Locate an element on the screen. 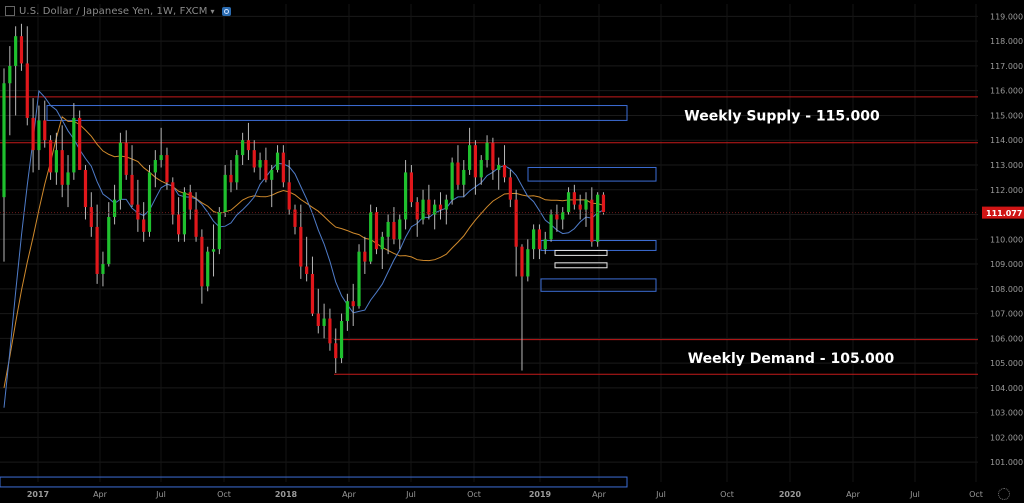  time-tick-label: 2020 is located at coordinates (790, 494).